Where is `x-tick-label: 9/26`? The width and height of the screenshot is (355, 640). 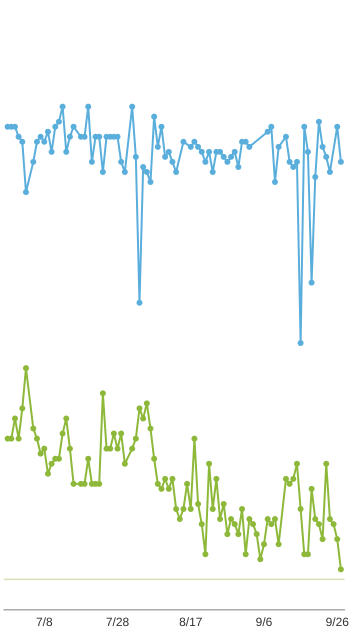 x-tick-label: 9/26 is located at coordinates (338, 622).